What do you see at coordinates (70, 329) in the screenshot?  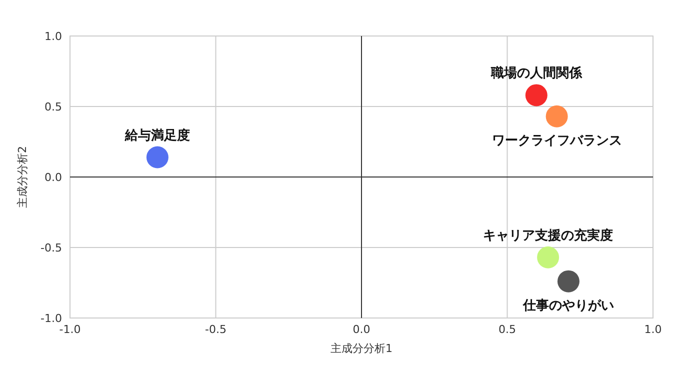 I see `x-tick-label: -1.0` at bounding box center [70, 329].